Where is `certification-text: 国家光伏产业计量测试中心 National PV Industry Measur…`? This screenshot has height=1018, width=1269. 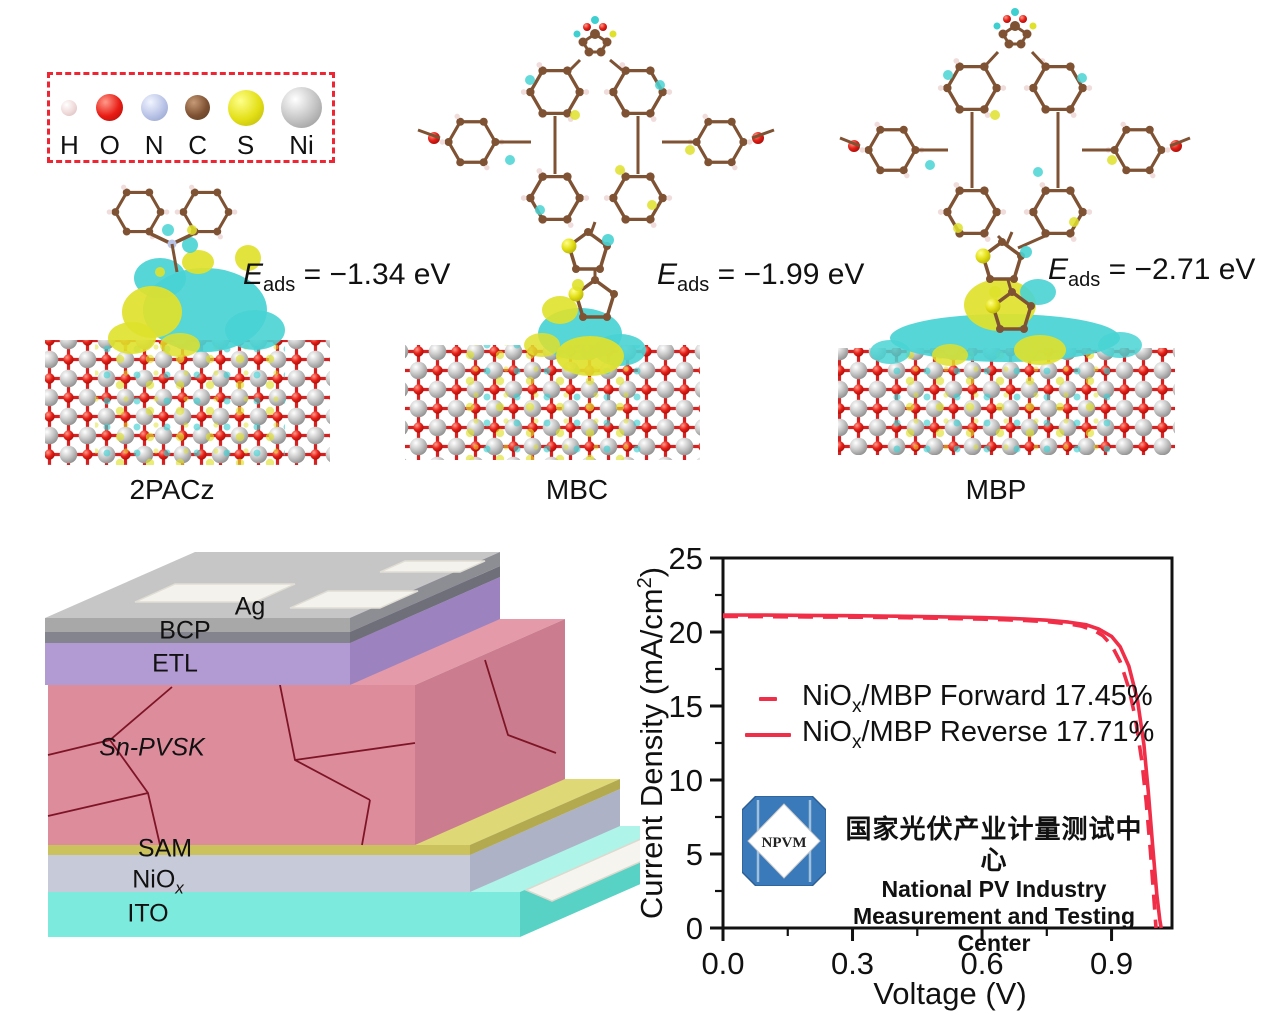
certification-text: 国家光伏产业计量测试中心 National PV Industry Measur… is located at coordinates (994, 885).